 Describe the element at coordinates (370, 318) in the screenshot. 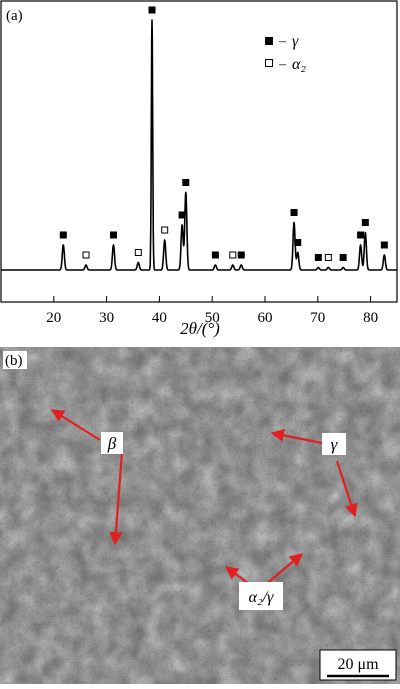

I see `x-tick-label: 80` at that location.